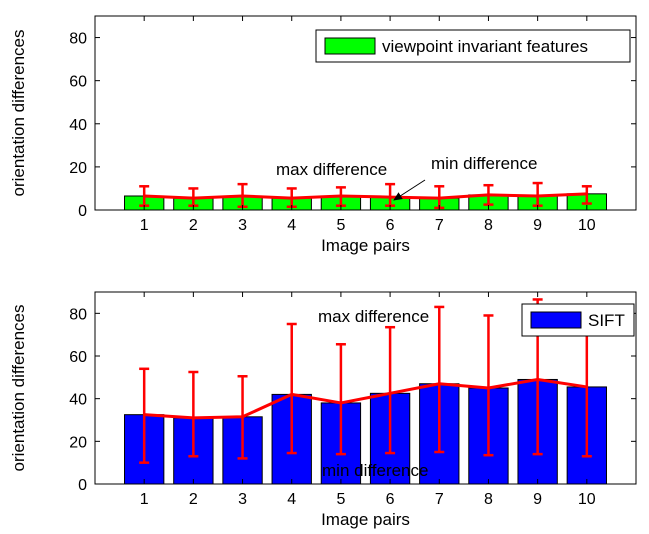 This screenshot has height=534, width=649. I want to click on legend: SIFT, so click(578, 320).